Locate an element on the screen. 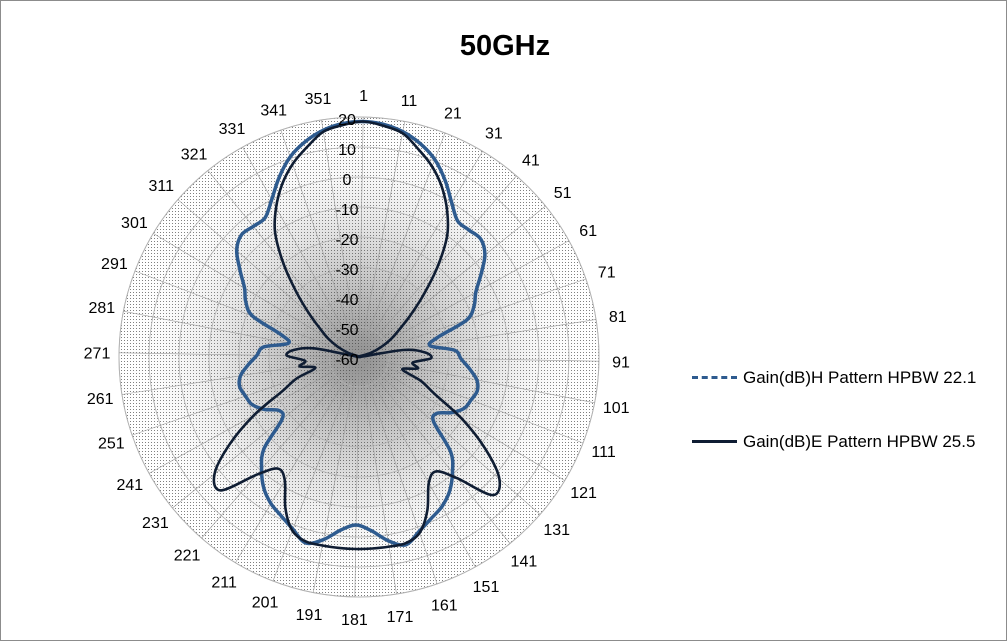 Image resolution: width=1007 pixels, height=641 pixels. angle-tick-label: 231 is located at coordinates (155, 523).